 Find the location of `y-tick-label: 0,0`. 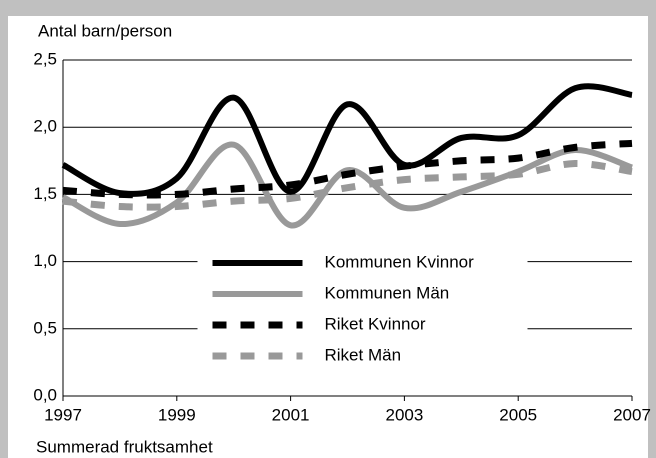

y-tick-label: 0,0 is located at coordinates (45, 394).